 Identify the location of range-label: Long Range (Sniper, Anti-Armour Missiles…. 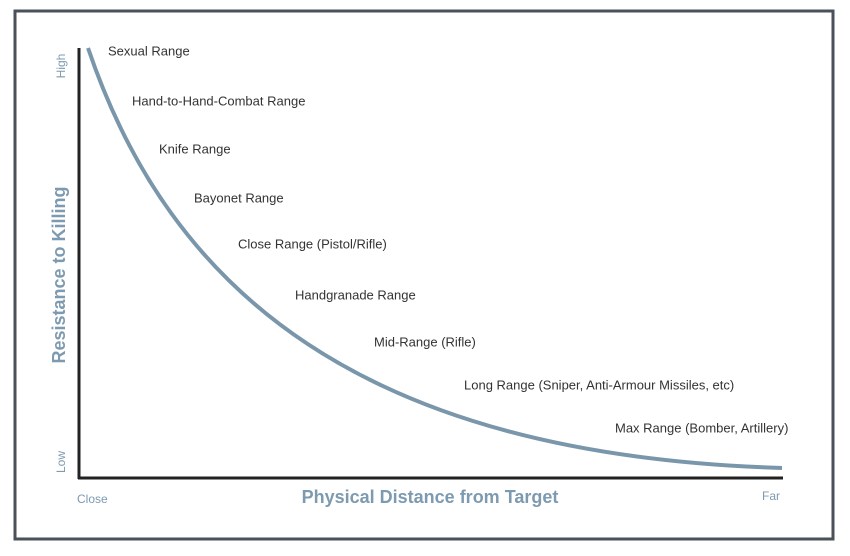
(599, 384).